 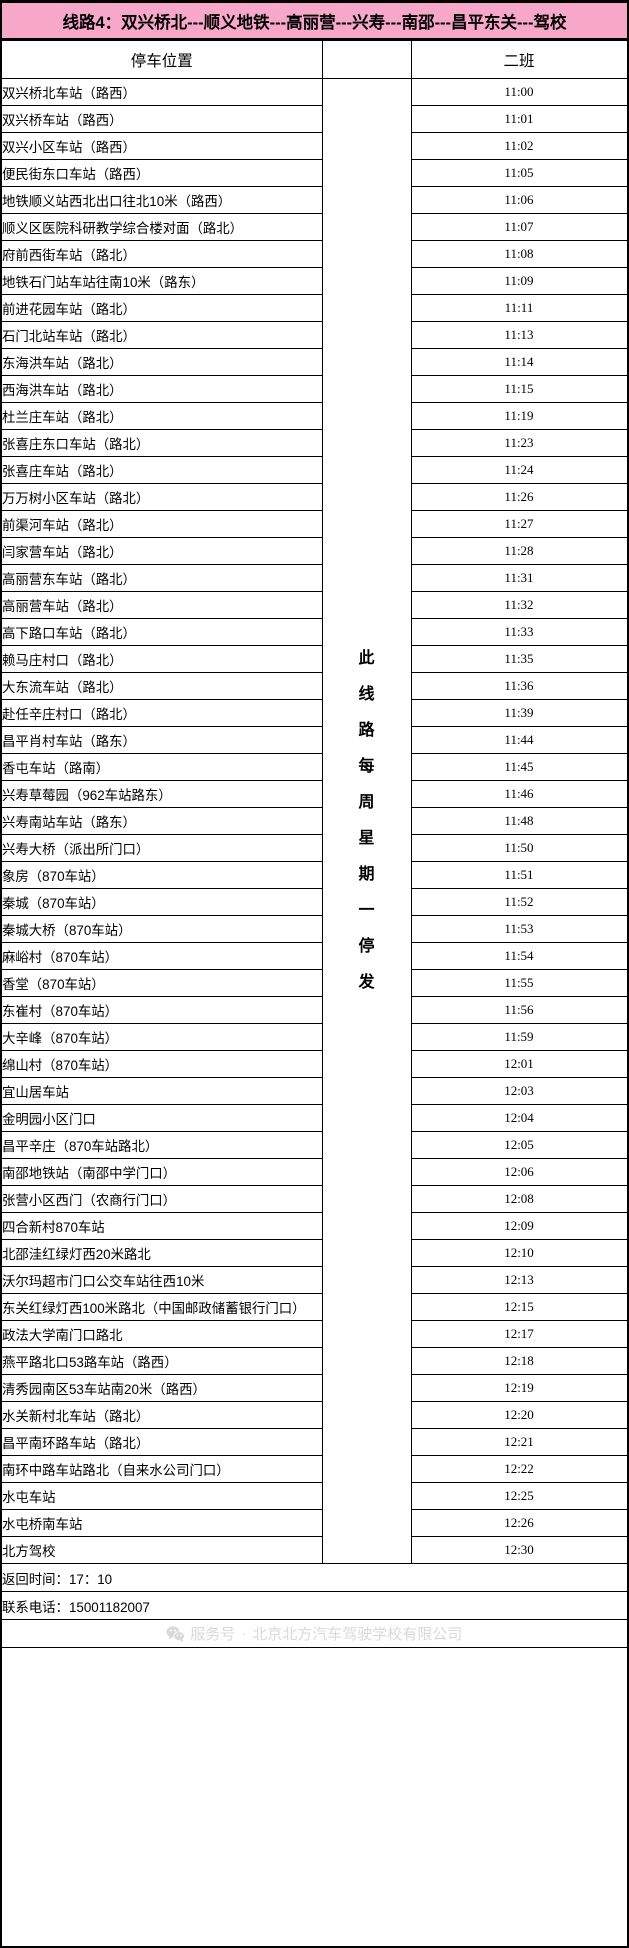 I want to click on table-row: 地铁石门站车站往南10米（路东） 11:09, so click(x=314, y=281).